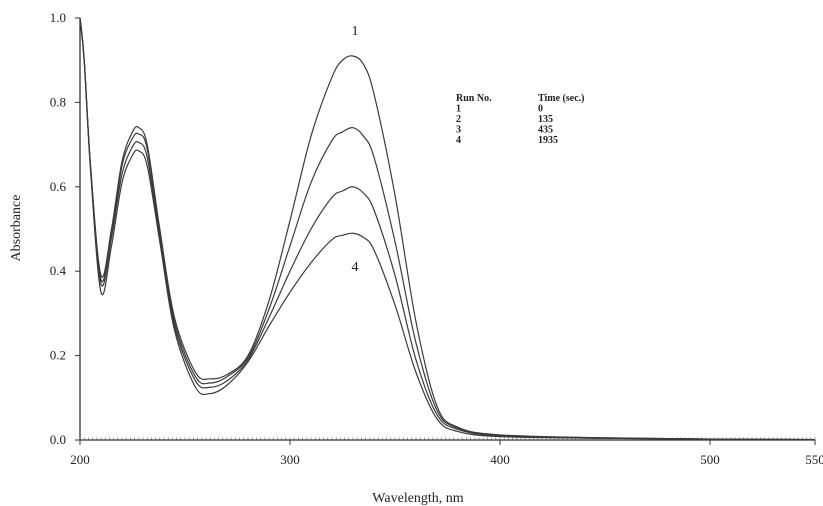  What do you see at coordinates (500, 459) in the screenshot?
I see `x-tick-label: 400` at bounding box center [500, 459].